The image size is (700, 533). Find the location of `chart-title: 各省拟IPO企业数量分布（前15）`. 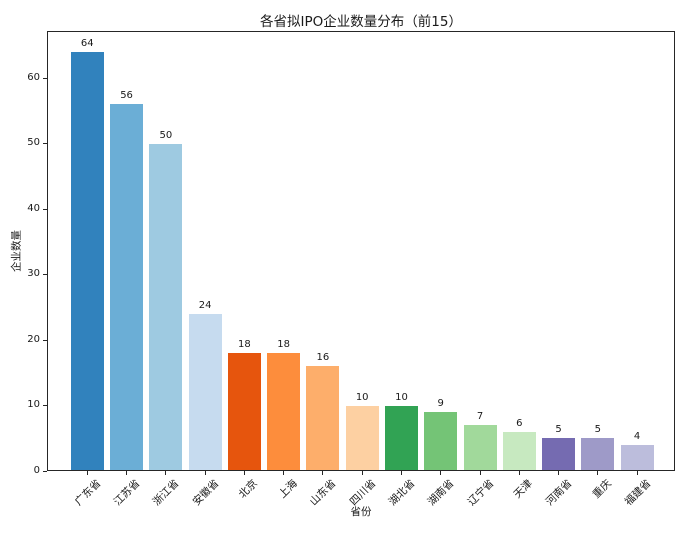

chart-title: 各省拟IPO企业数量分布（前15） is located at coordinates (361, 22).